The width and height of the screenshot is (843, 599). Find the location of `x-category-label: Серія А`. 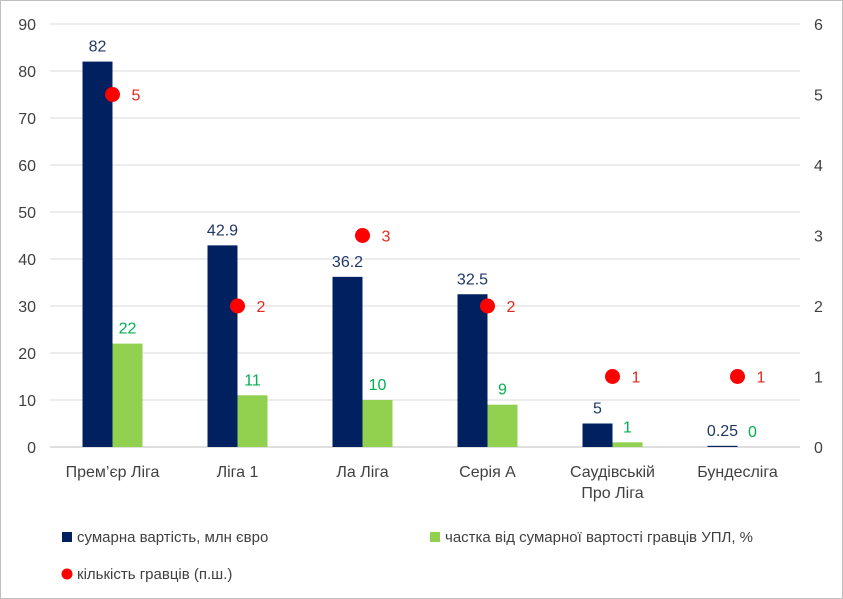

x-category-label: Серія А is located at coordinates (487, 472).